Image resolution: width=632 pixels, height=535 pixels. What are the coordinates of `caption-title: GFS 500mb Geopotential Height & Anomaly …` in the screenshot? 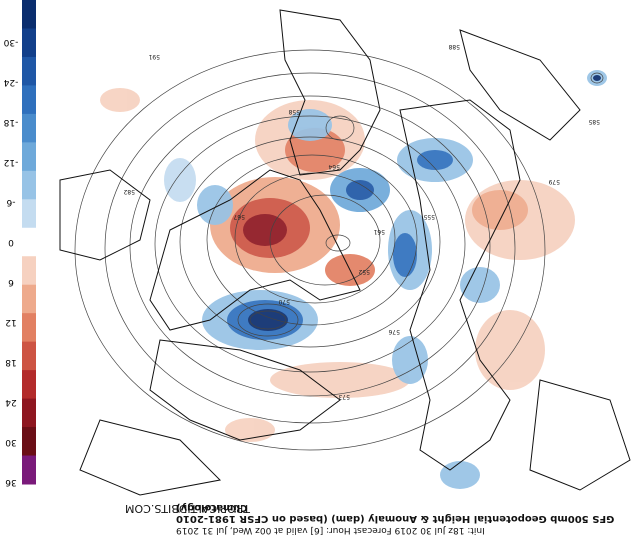 It's located at (395, 513).